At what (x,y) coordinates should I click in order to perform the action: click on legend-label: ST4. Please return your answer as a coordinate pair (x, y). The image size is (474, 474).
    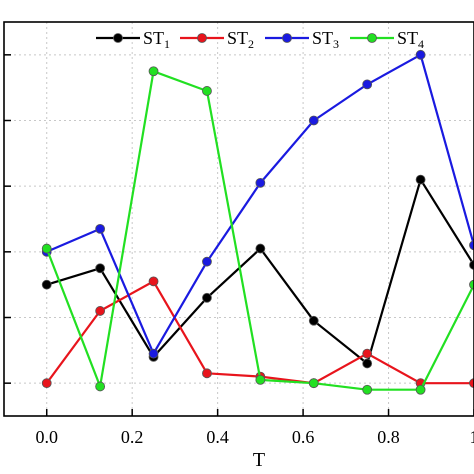
    Looking at the image, I should click on (410, 39).